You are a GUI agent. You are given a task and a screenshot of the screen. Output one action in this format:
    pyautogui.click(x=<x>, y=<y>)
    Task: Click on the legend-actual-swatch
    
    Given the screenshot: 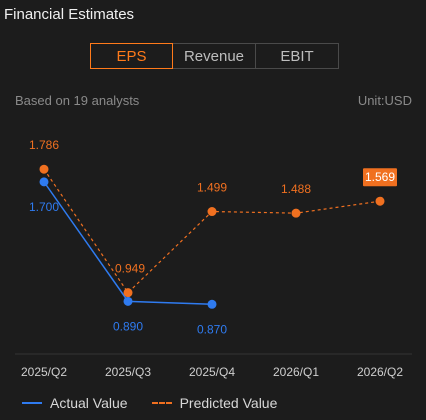 What is the action you would take?
    pyautogui.click(x=32, y=403)
    